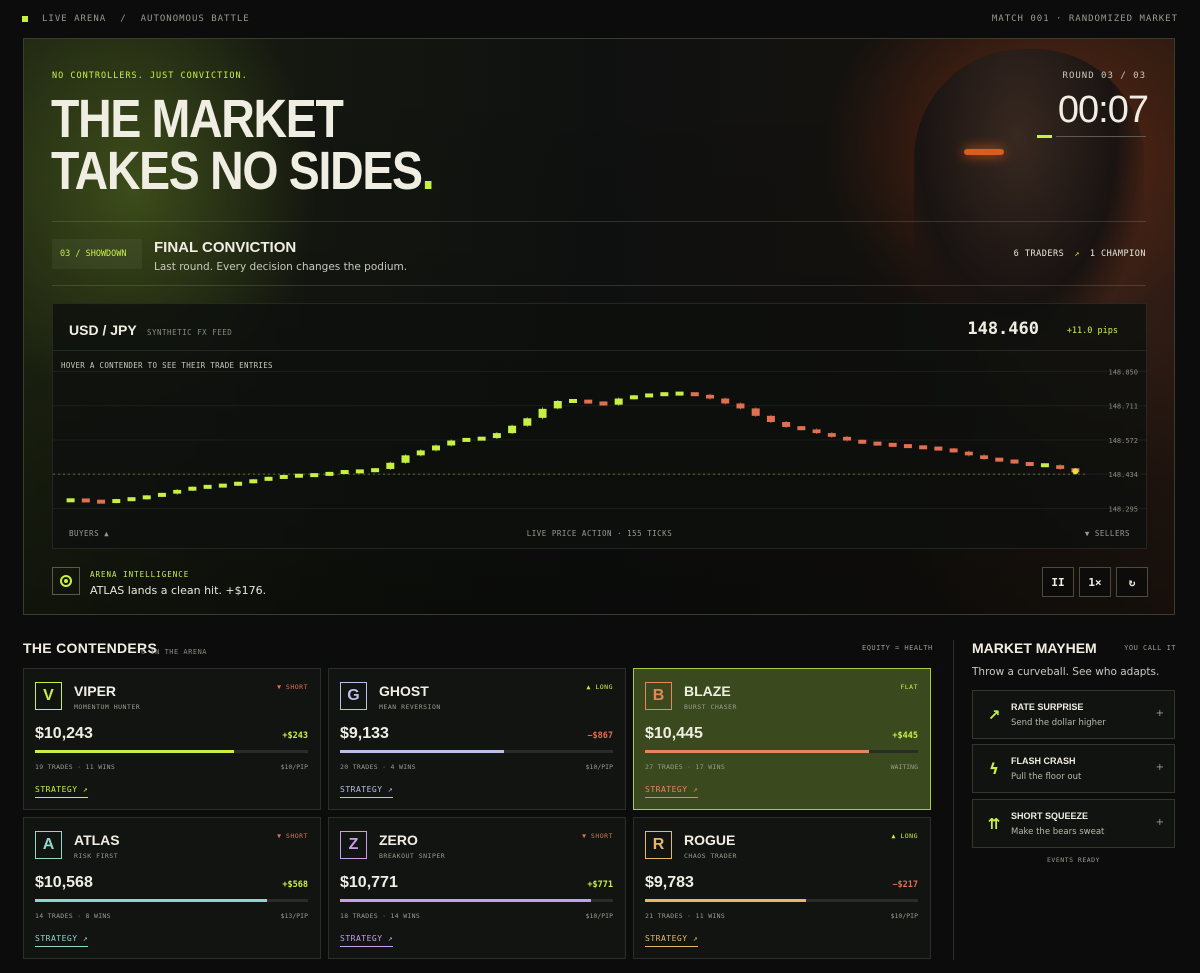  Describe the element at coordinates (599, 533) in the screenshot. I see `ticks-label: LIVE PRICE ACTION · 155 TICKS` at that location.